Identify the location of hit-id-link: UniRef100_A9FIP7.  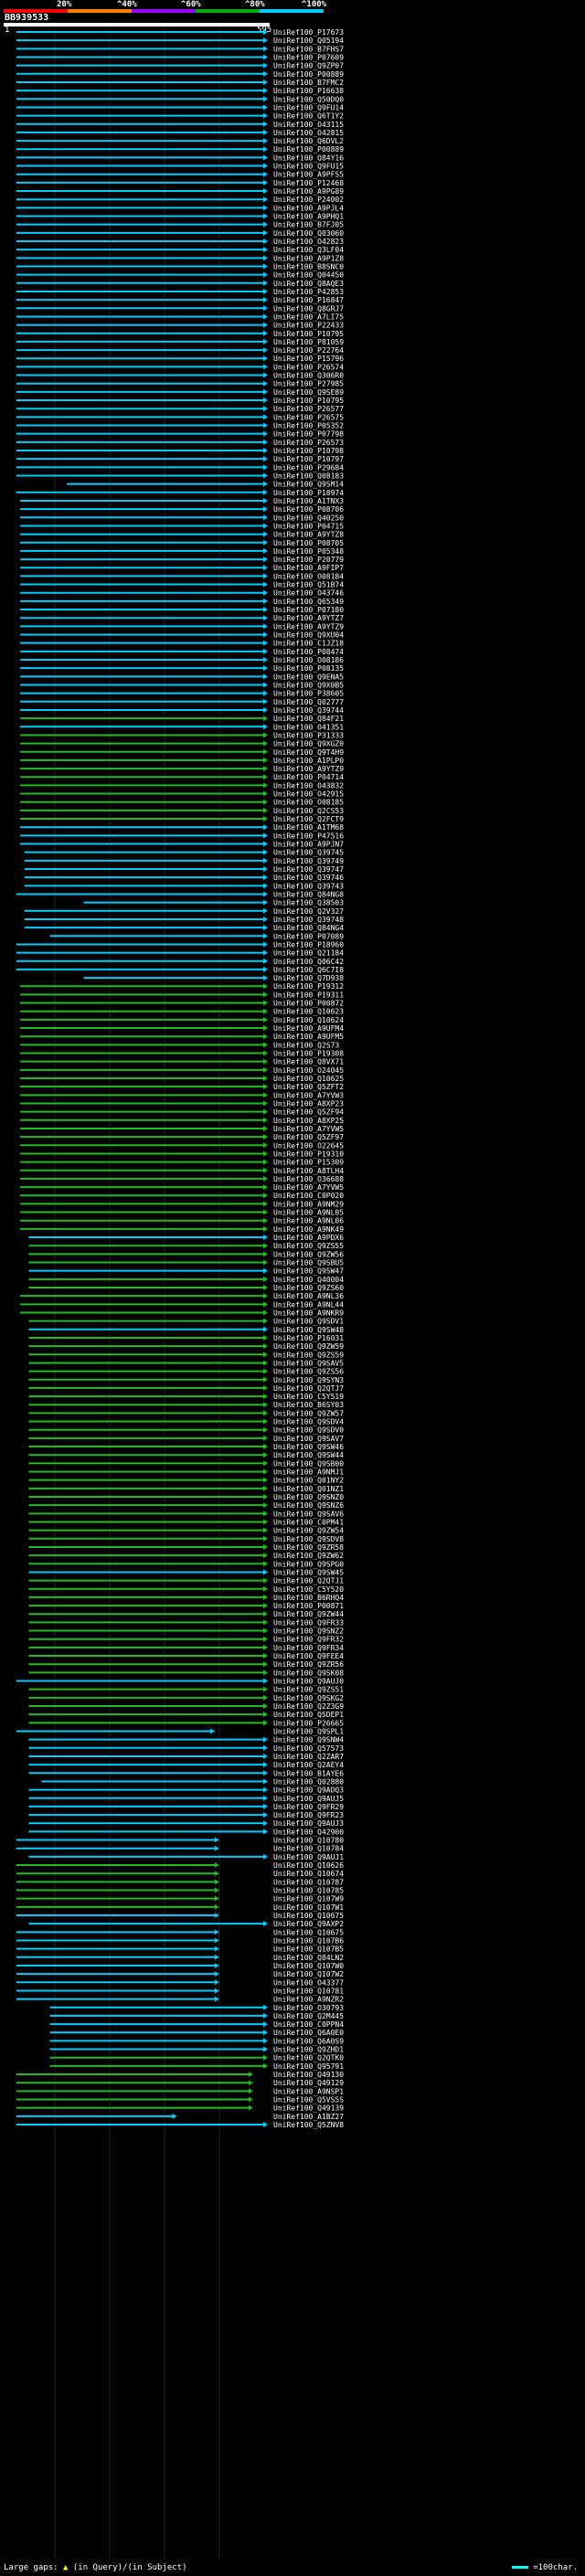
(309, 568).